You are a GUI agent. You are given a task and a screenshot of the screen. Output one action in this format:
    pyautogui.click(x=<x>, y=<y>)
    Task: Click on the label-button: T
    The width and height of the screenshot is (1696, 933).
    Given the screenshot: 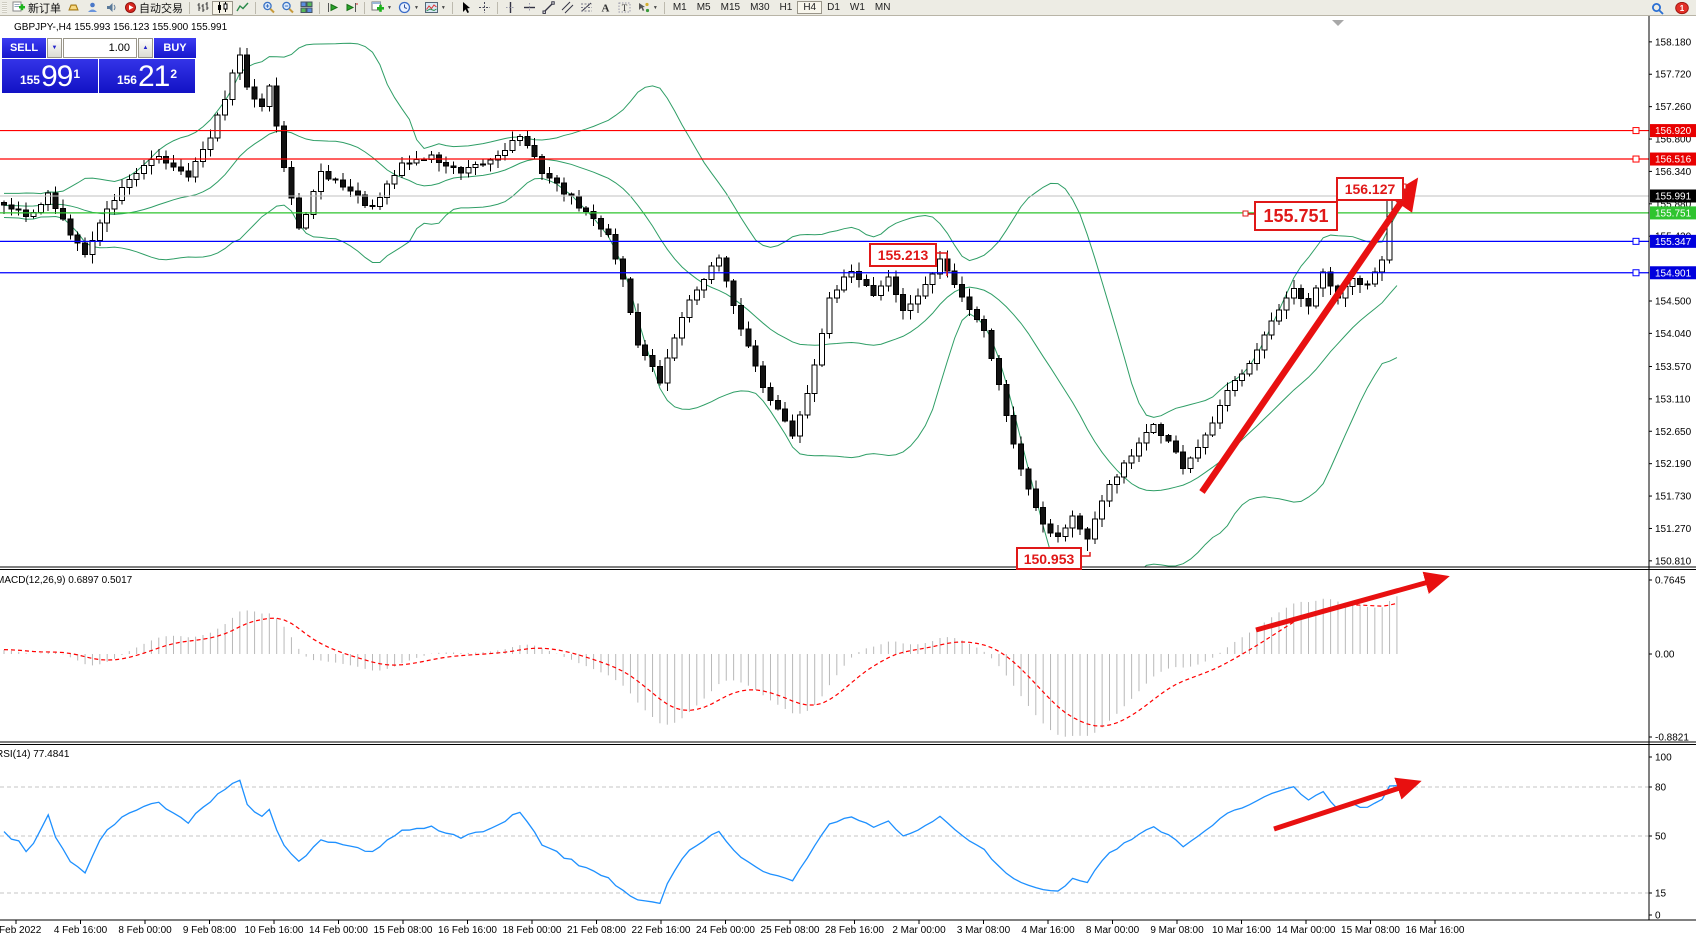 What is the action you would take?
    pyautogui.click(x=624, y=8)
    